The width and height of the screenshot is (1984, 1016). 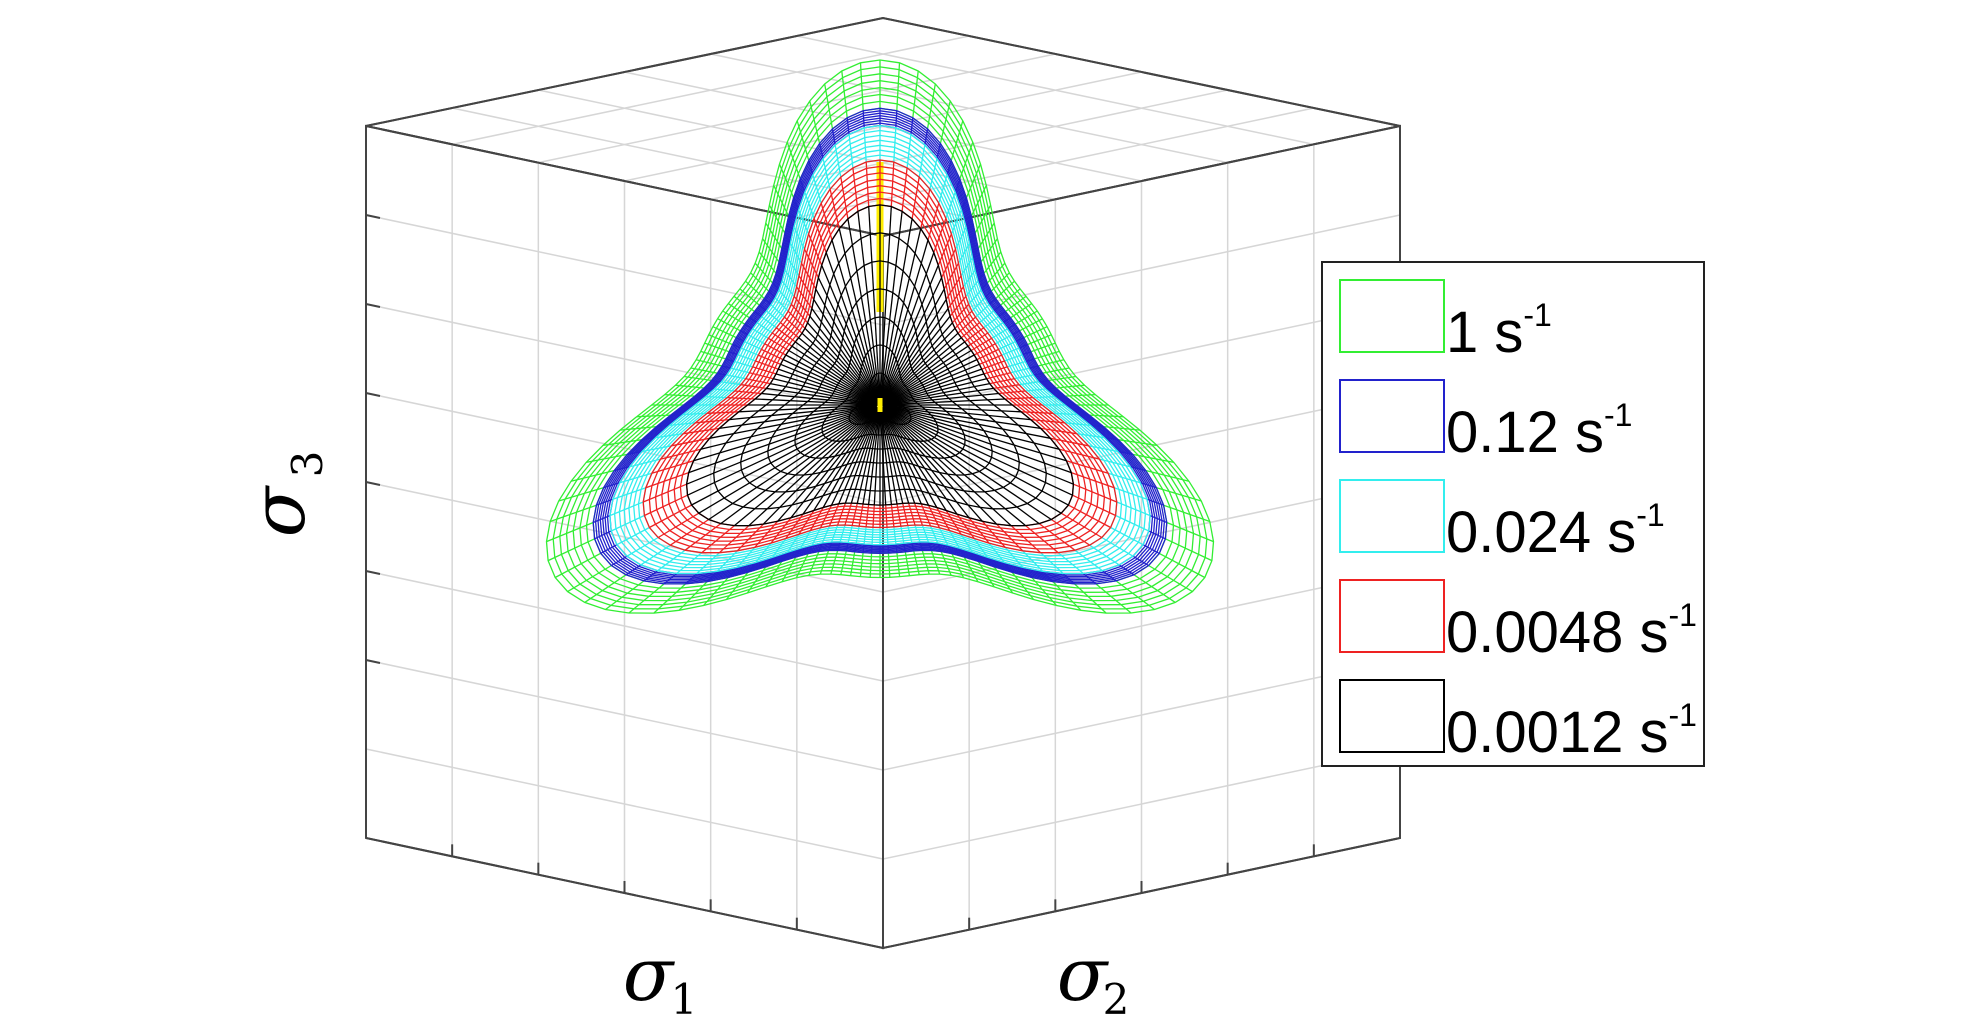 What do you see at coordinates (1555, 531) in the screenshot?
I see `legend-label: 0.024 s-1` at bounding box center [1555, 531].